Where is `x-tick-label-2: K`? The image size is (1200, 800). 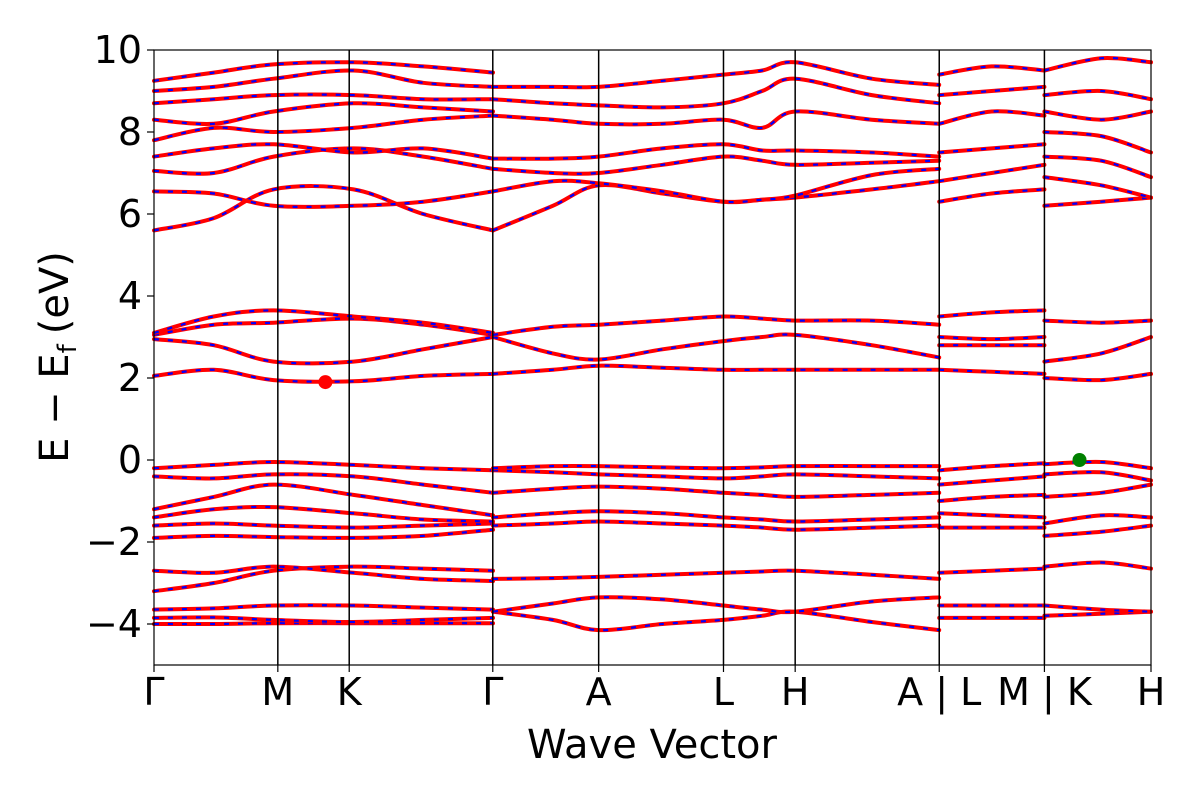
x-tick-label-2: K is located at coordinates (350, 692).